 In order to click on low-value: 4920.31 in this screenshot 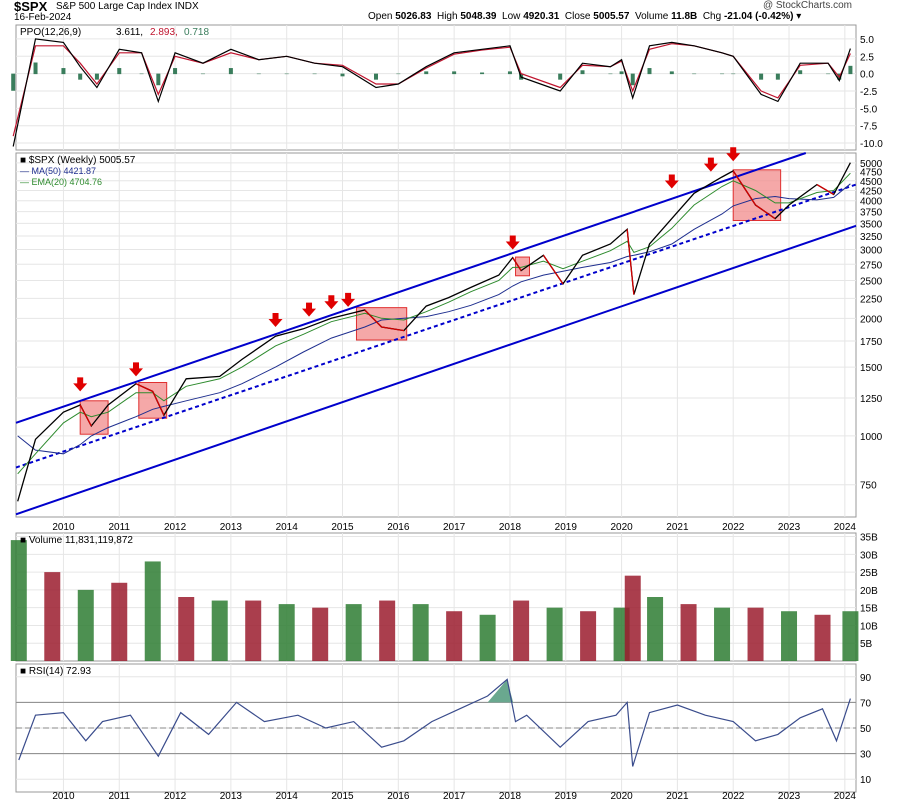, I will do `click(541, 16)`.